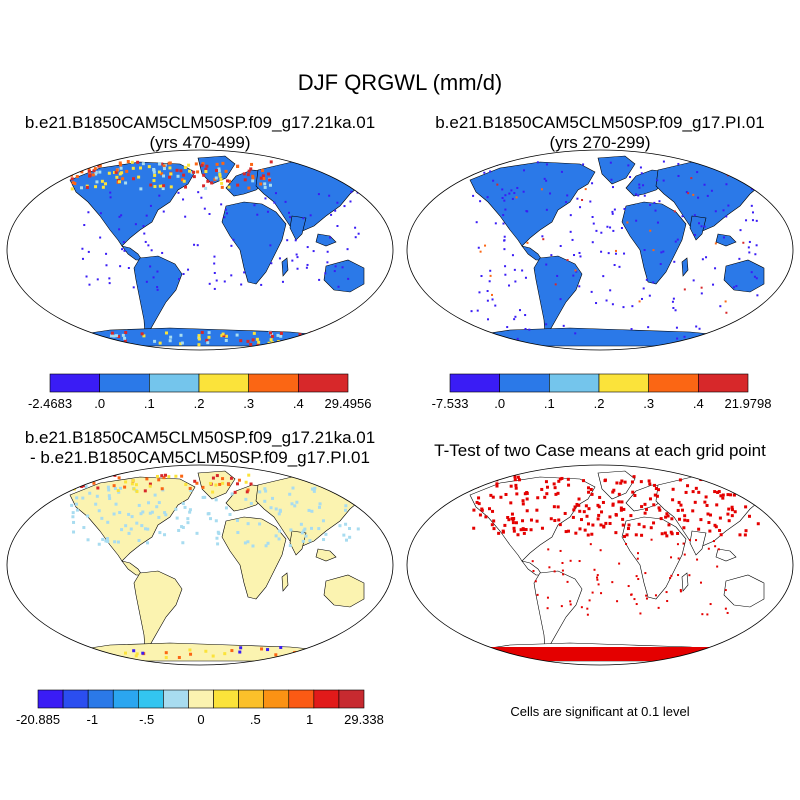 This screenshot has height=800, width=800. I want to click on colorbar-label: -.5, so click(146, 719).